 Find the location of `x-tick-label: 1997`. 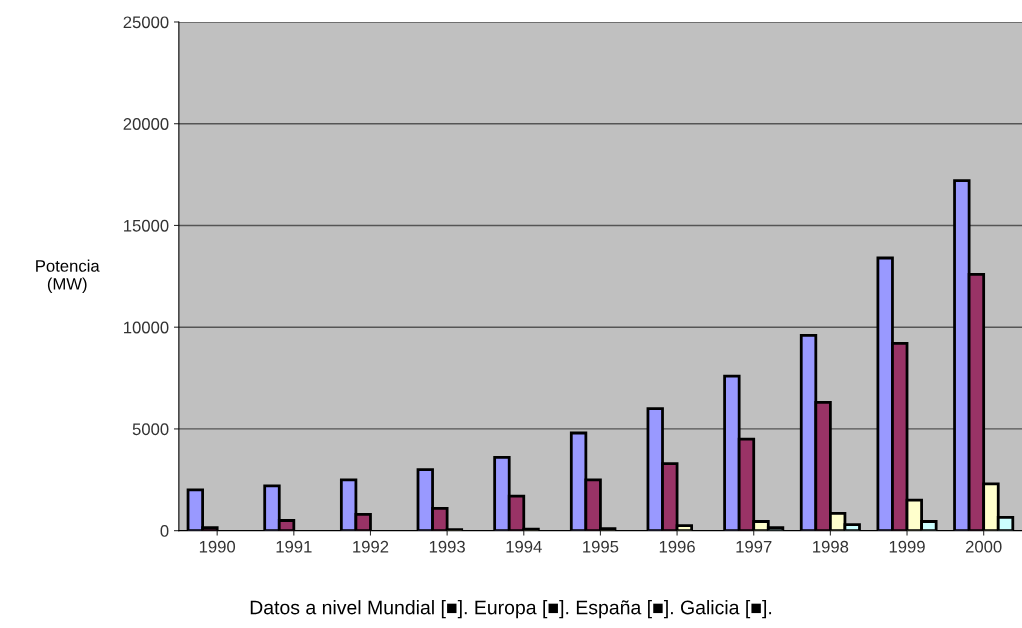

x-tick-label: 1997 is located at coordinates (754, 546).